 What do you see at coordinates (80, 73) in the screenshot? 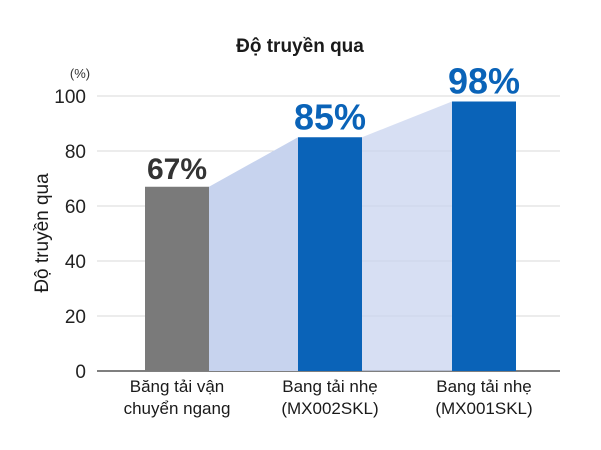
I see `y-unit-label: (%)` at bounding box center [80, 73].